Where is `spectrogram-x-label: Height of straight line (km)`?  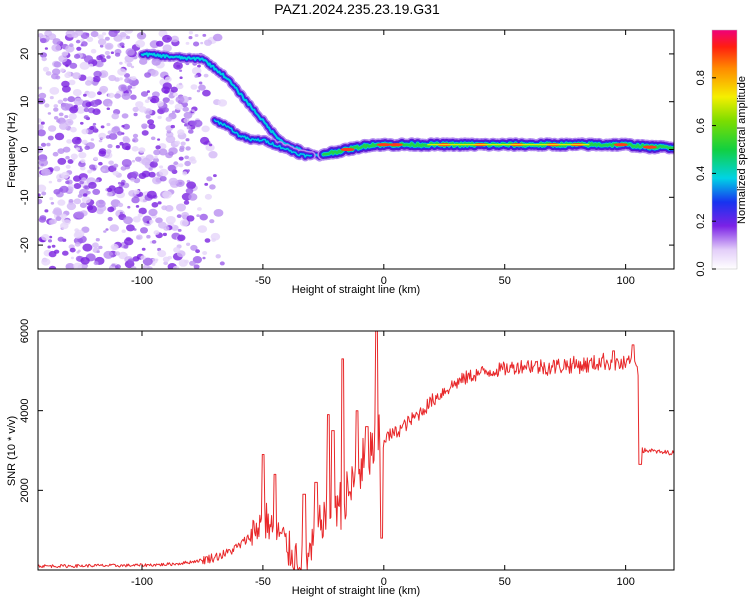
spectrogram-x-label: Height of straight line (km) is located at coordinates (356, 290).